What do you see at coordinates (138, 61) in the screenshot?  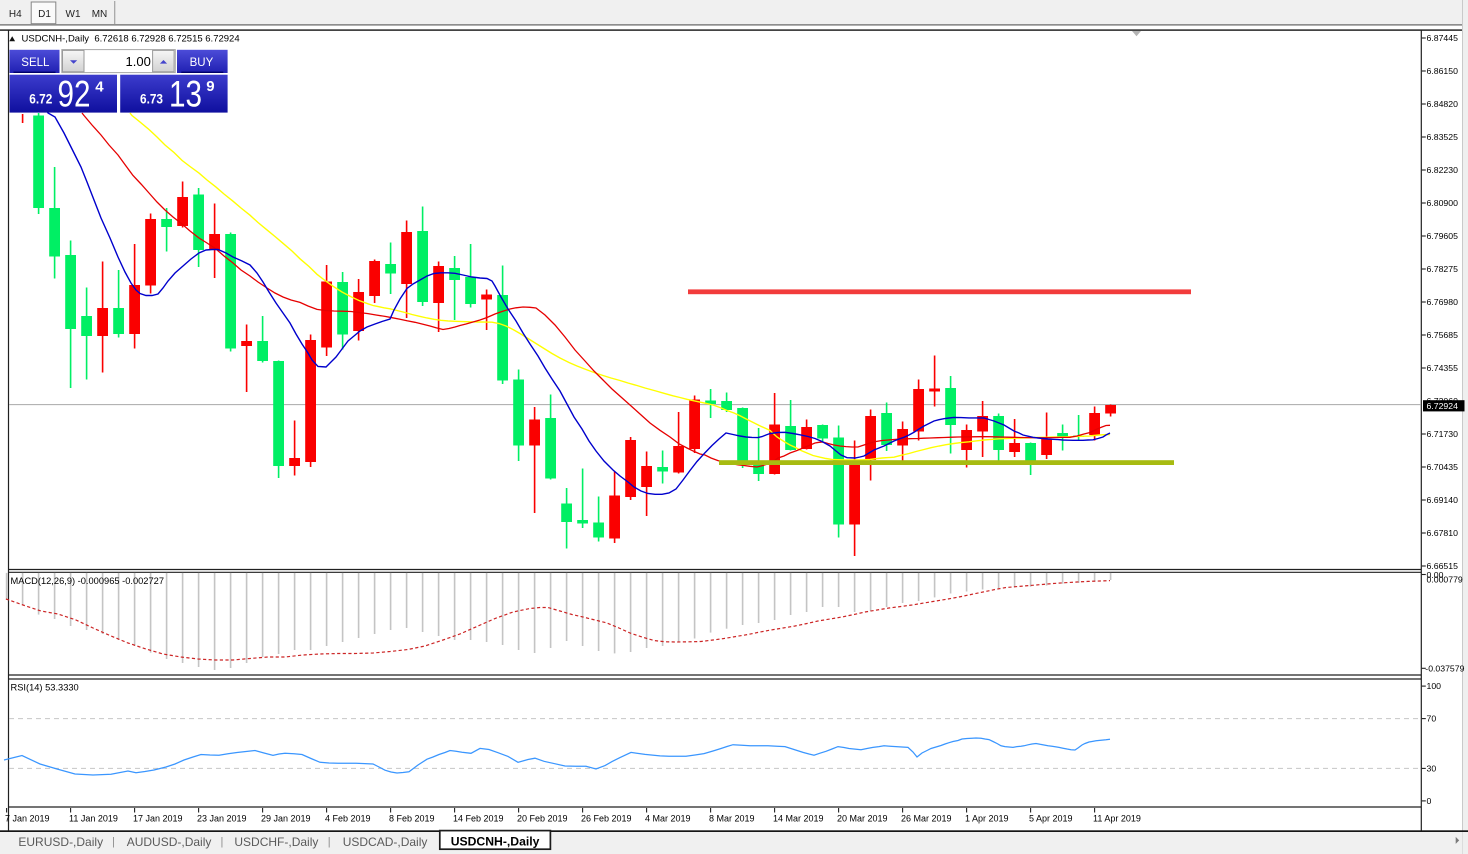 I see `svg-text: 1.00` at bounding box center [138, 61].